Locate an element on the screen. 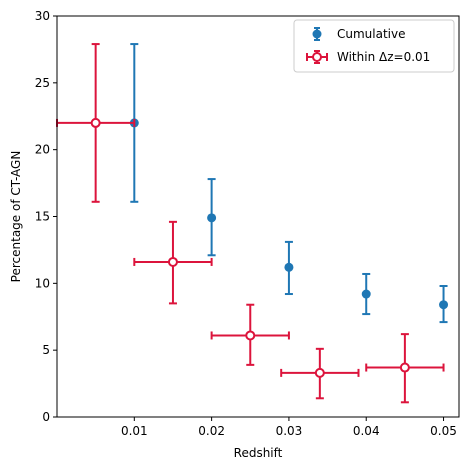 Image resolution: width=468 pixels, height=470 pixels. y-axis-label: Percentage of CT-AGN is located at coordinates (16, 217).